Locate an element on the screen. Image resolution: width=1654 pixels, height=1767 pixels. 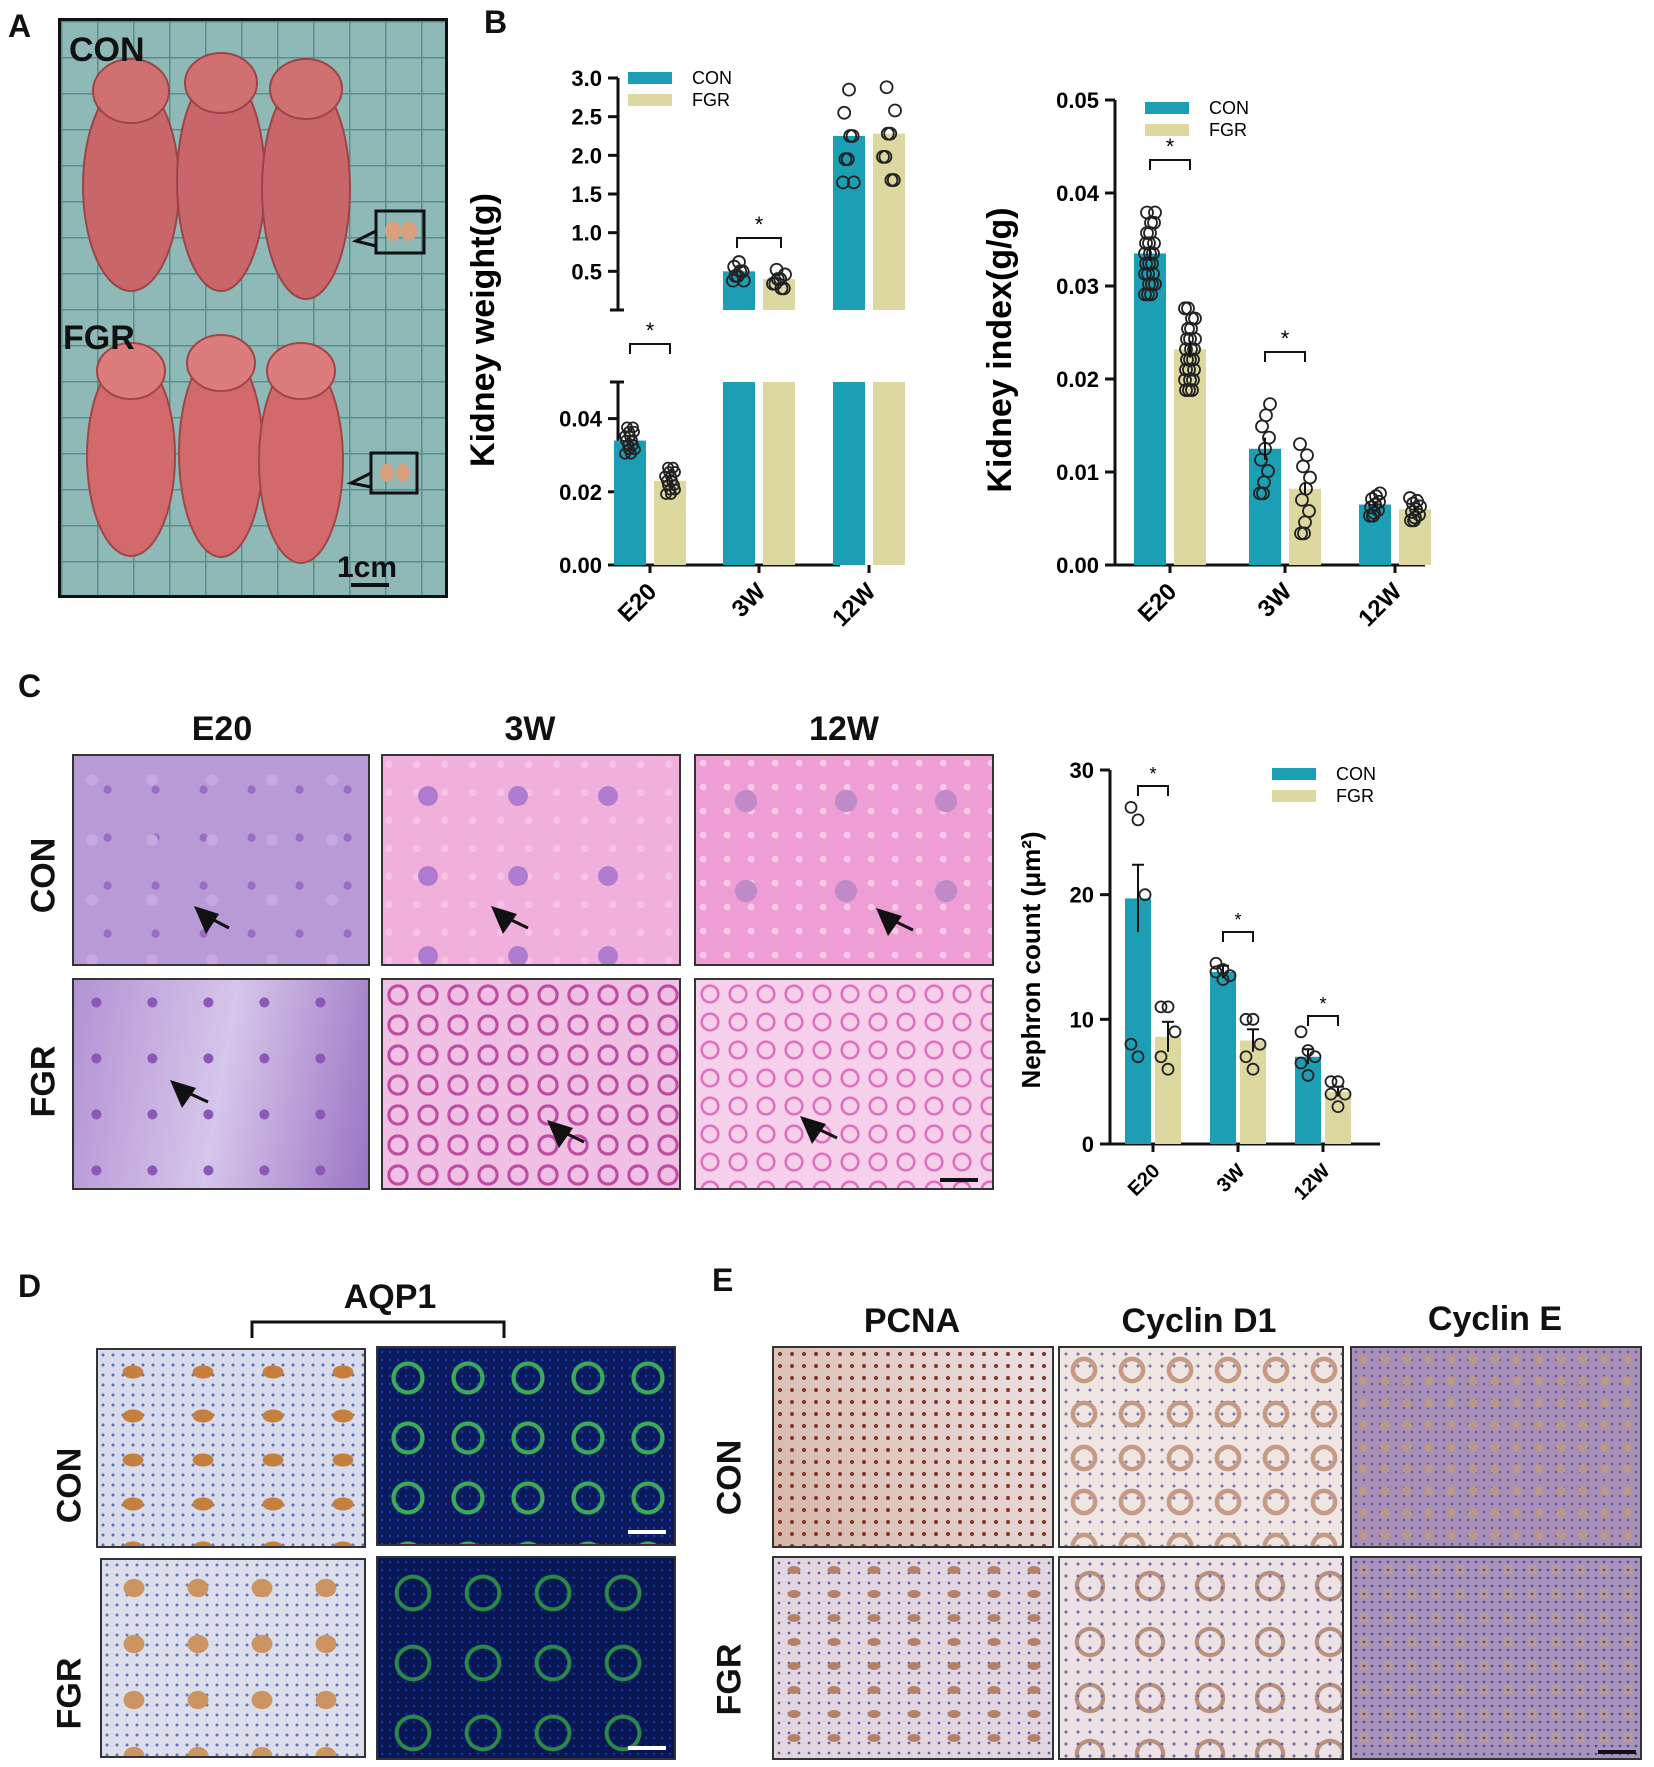
c-col-12w: 12W is located at coordinates (844, 729).